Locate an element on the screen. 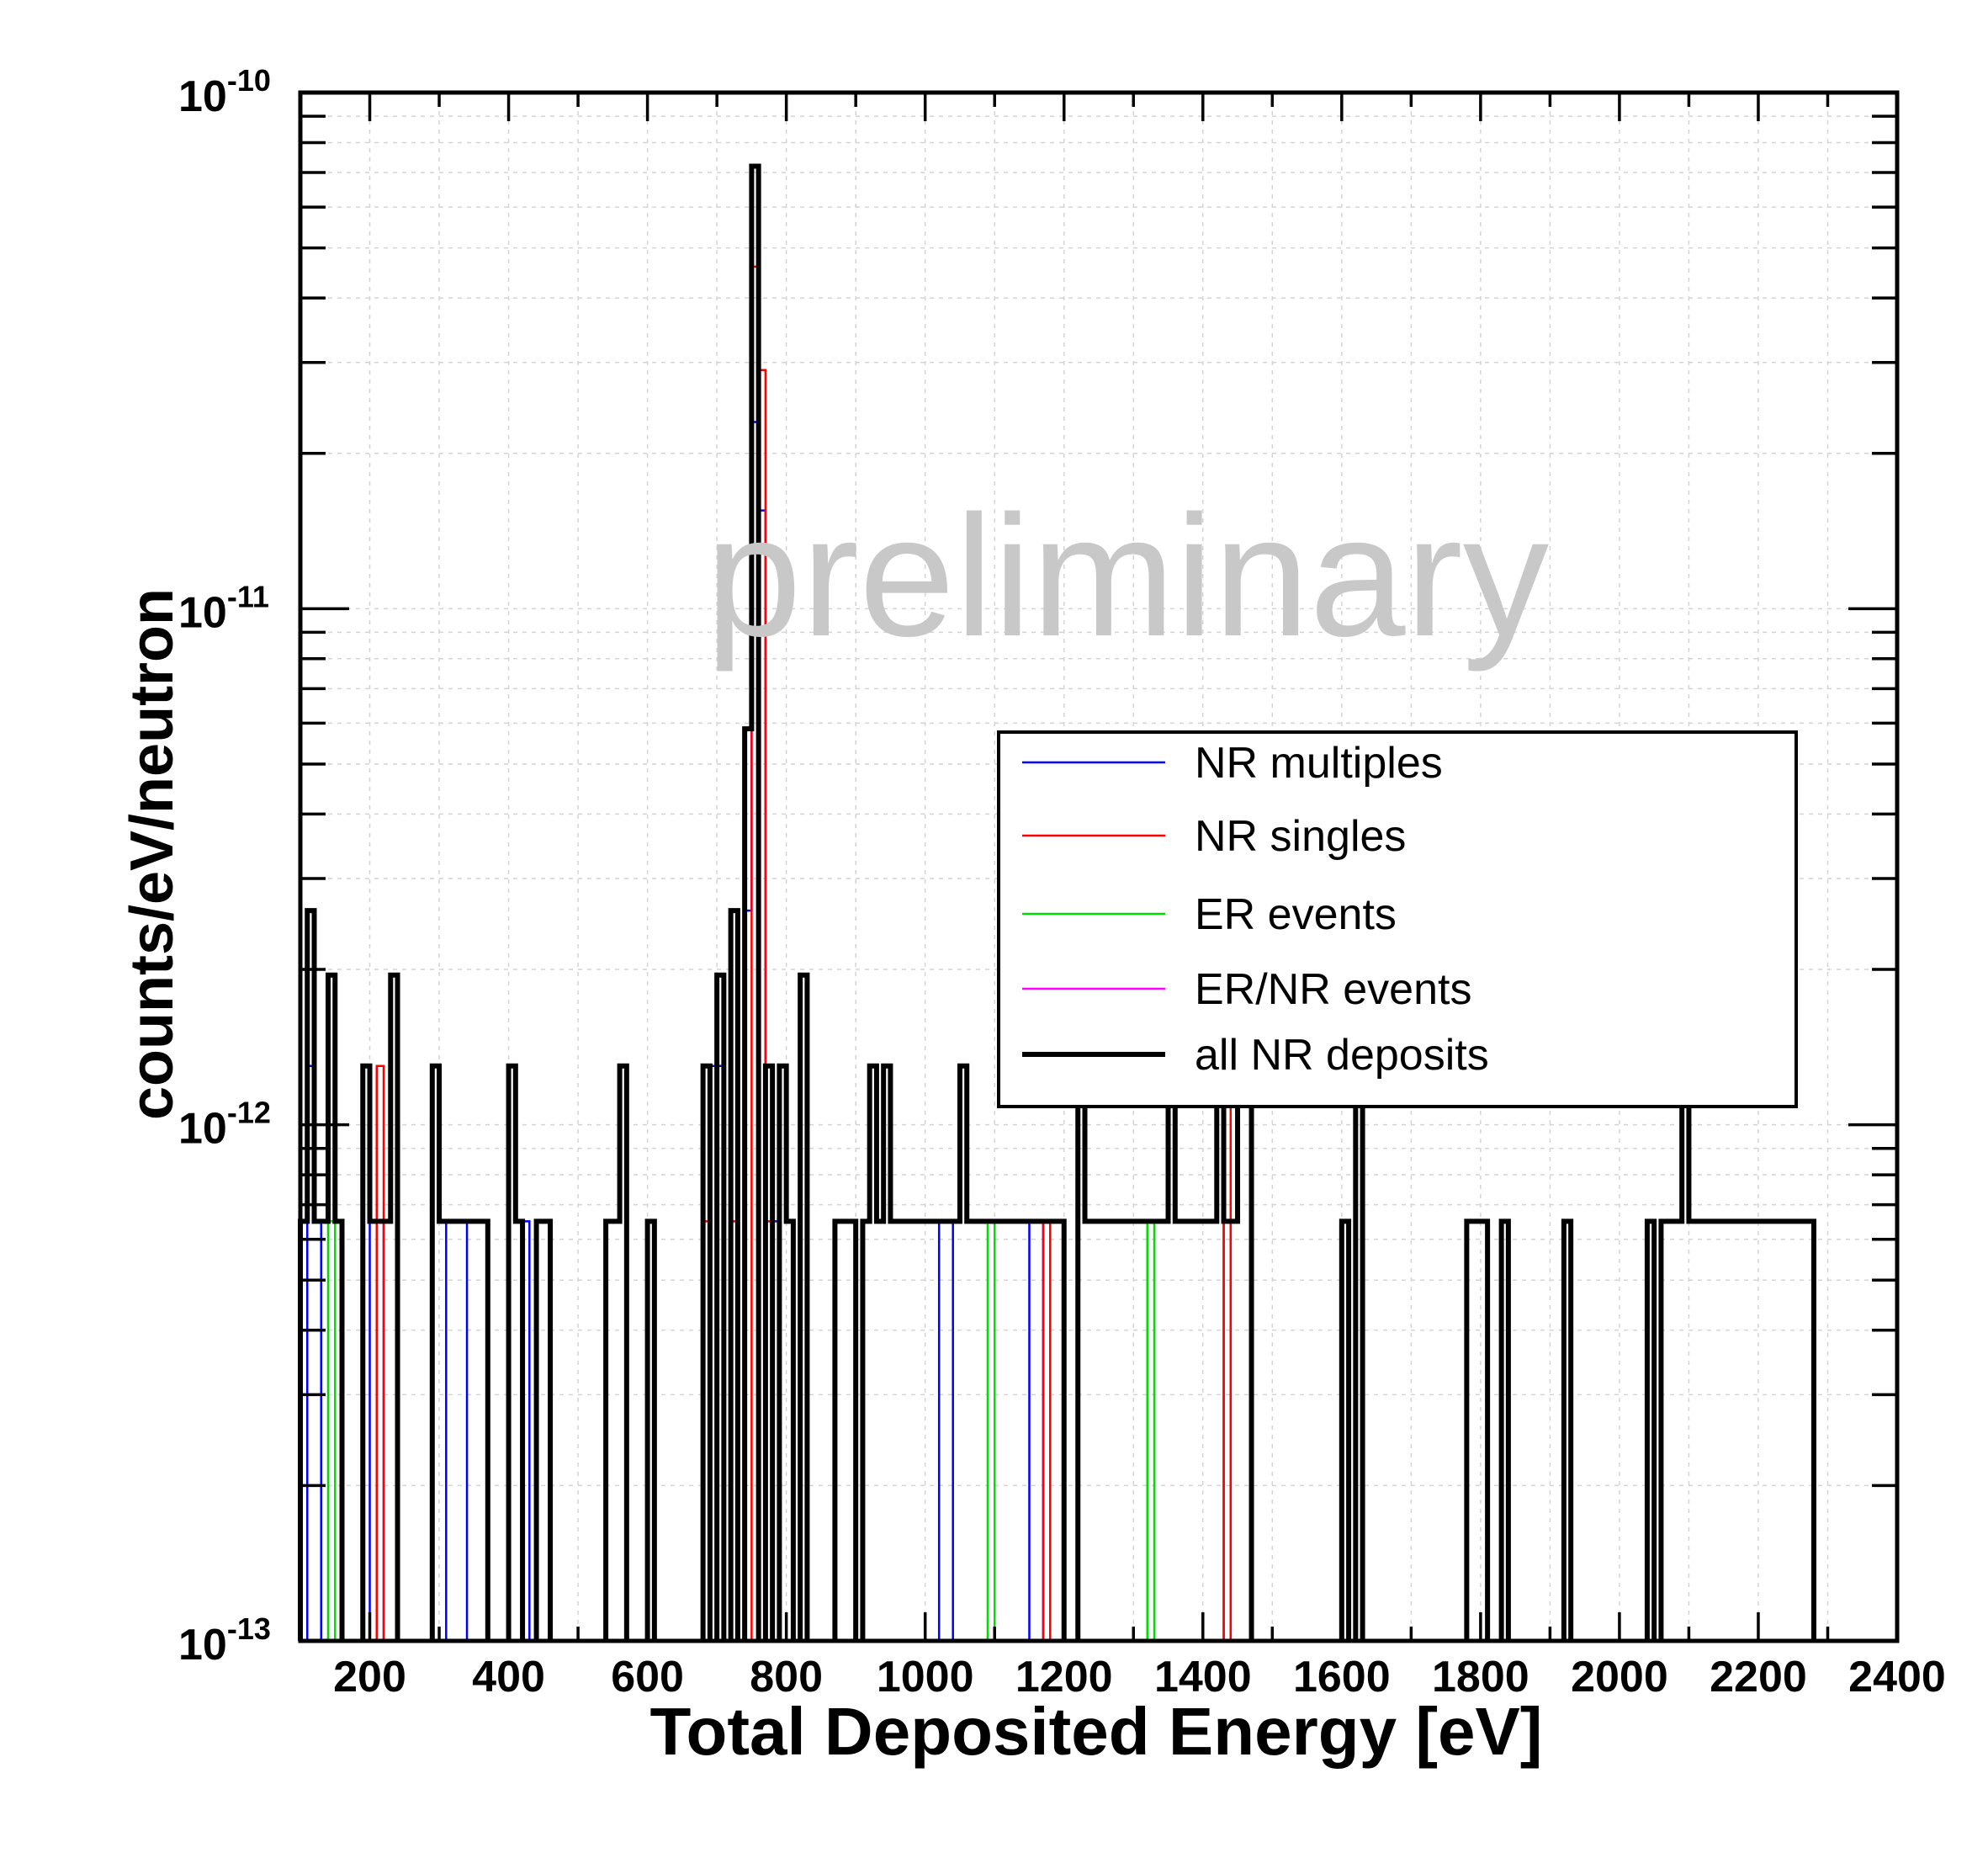 The height and width of the screenshot is (1858, 1988). watermark-text: preliminary is located at coordinates (1128, 576).